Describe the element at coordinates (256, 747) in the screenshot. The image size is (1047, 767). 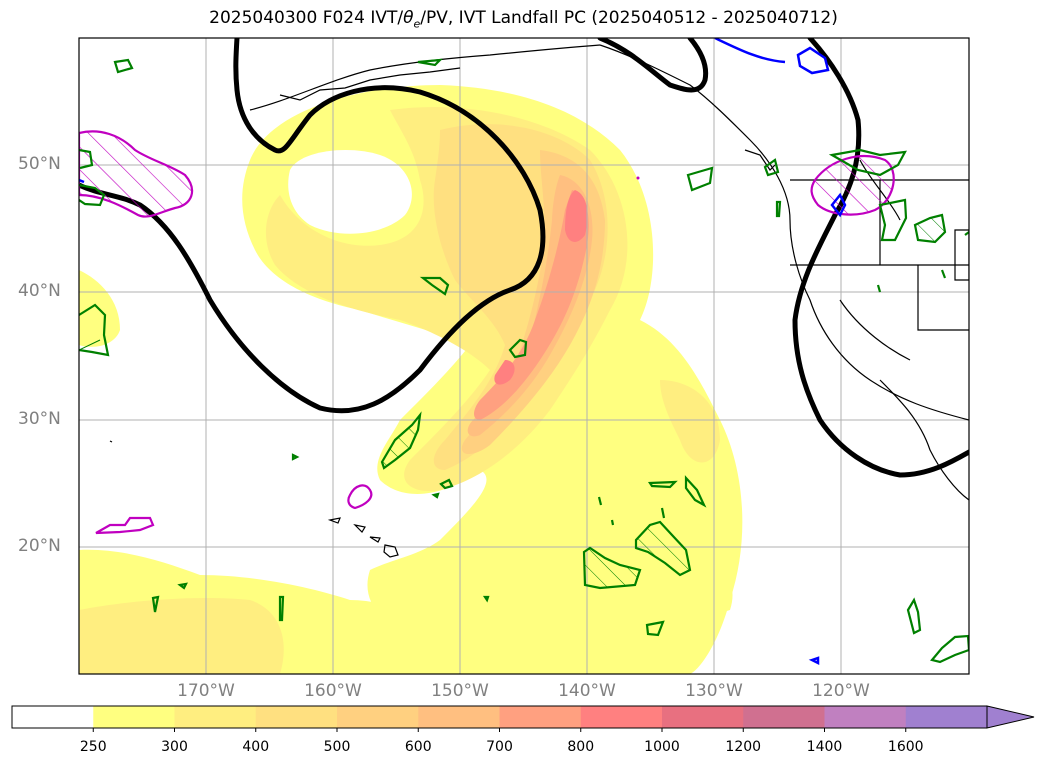
I see `colorbar-tick-label: 400` at that location.